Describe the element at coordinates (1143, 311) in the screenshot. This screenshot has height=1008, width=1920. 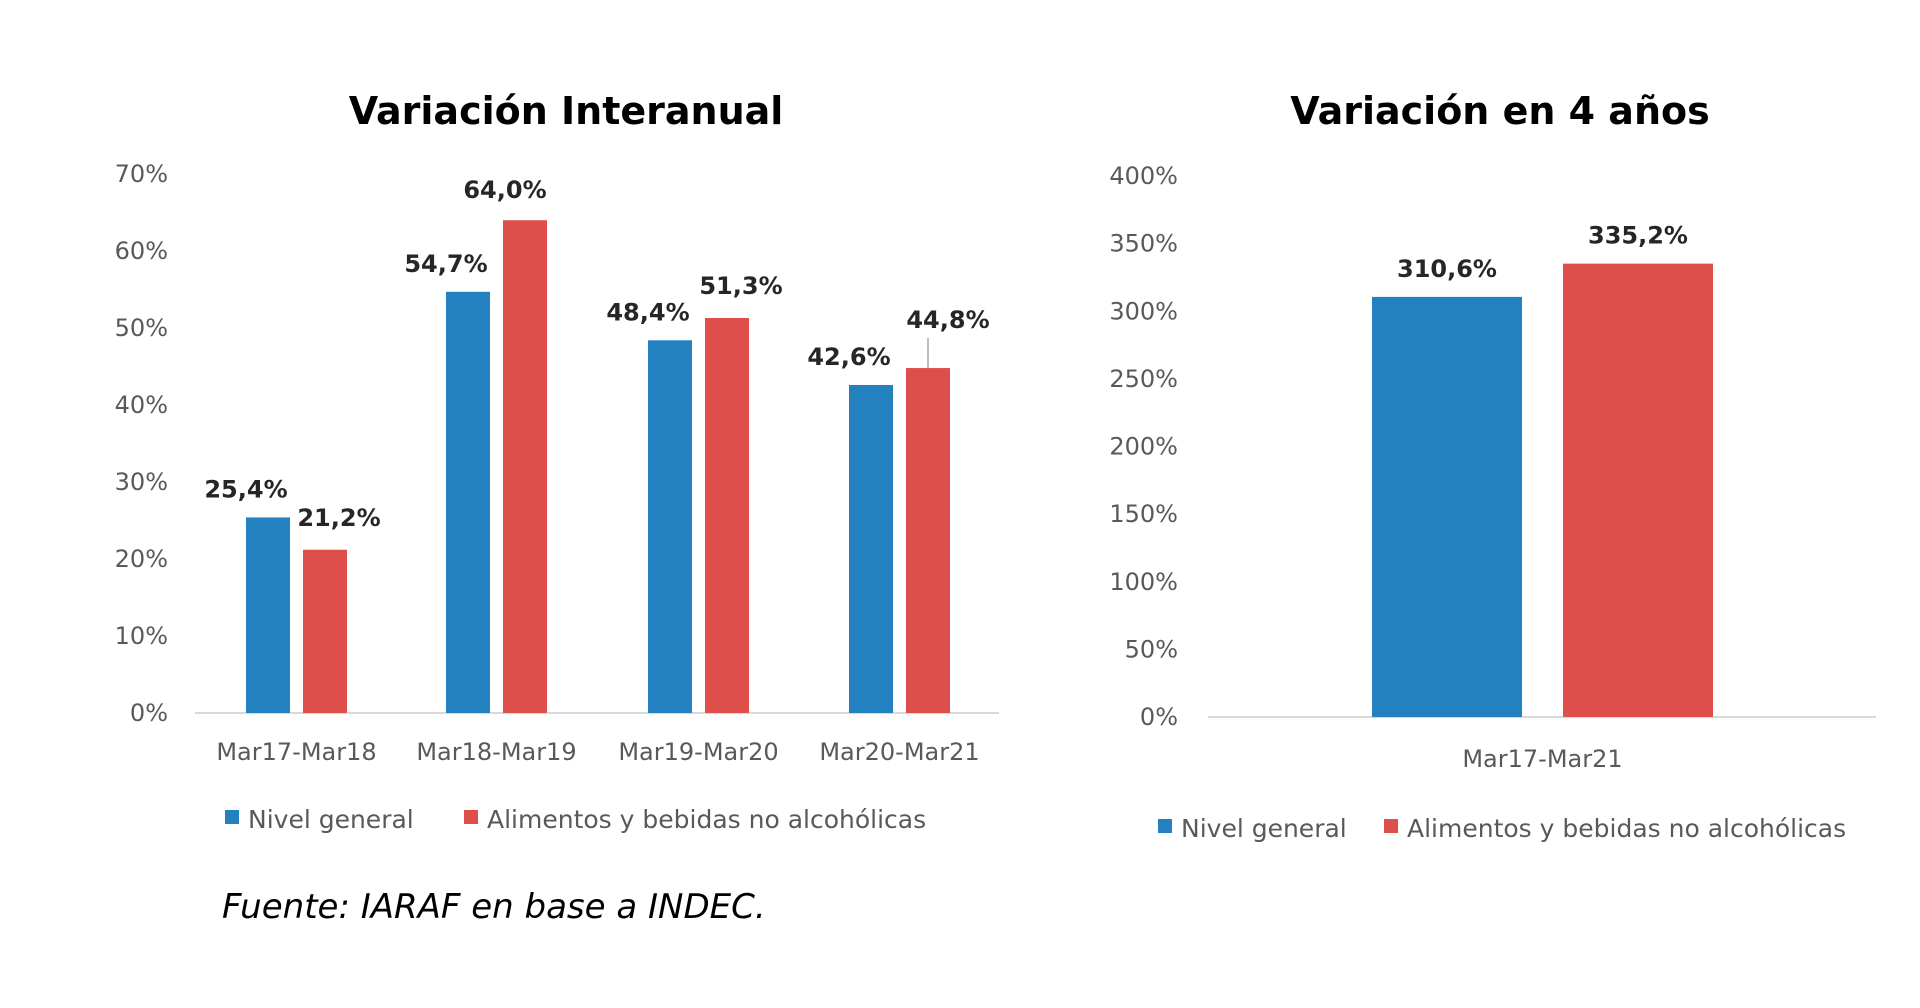
I see `y-tick-label: 300%` at that location.